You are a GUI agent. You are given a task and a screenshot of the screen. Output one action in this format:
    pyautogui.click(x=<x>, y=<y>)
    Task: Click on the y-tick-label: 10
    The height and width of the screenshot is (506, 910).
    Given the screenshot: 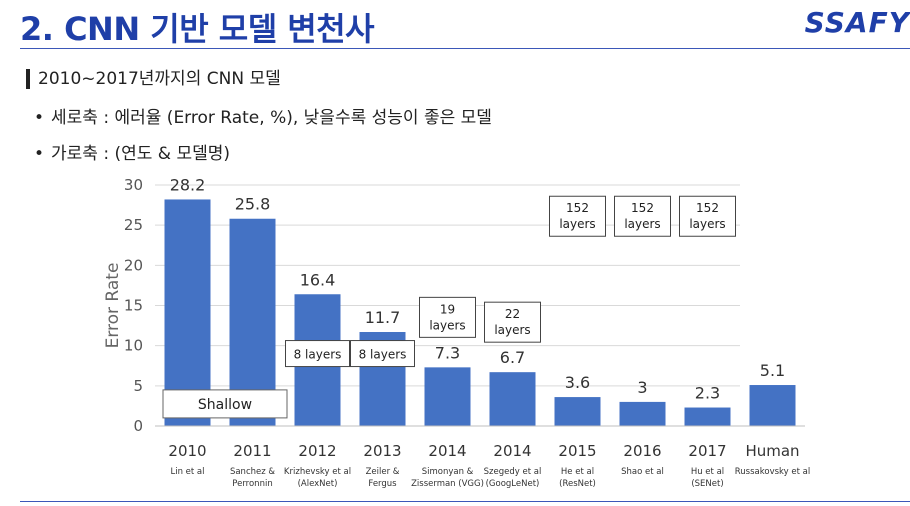 What is the action you would take?
    pyautogui.click(x=133, y=346)
    